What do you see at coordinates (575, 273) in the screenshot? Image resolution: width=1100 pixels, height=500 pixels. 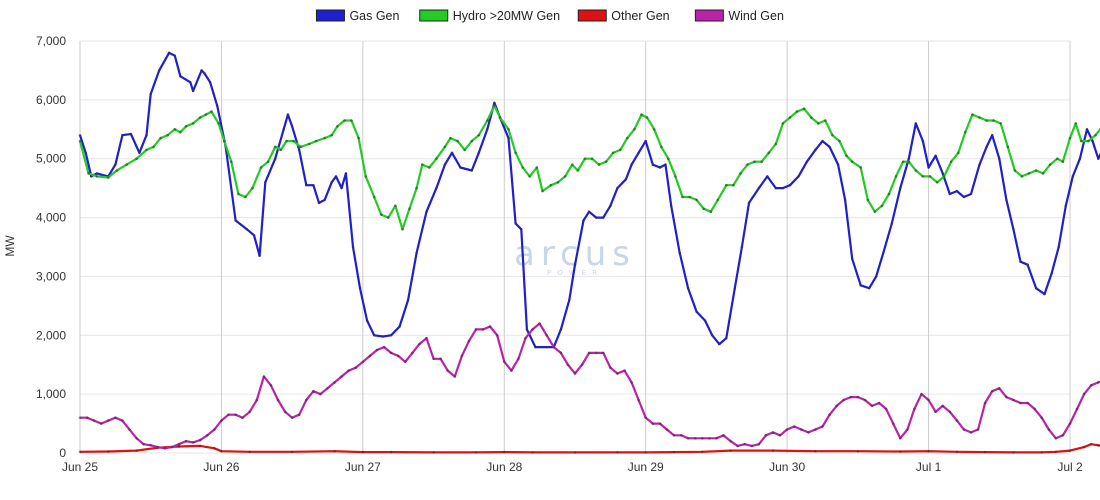 I see `watermark-tagline: POWER` at bounding box center [575, 273].